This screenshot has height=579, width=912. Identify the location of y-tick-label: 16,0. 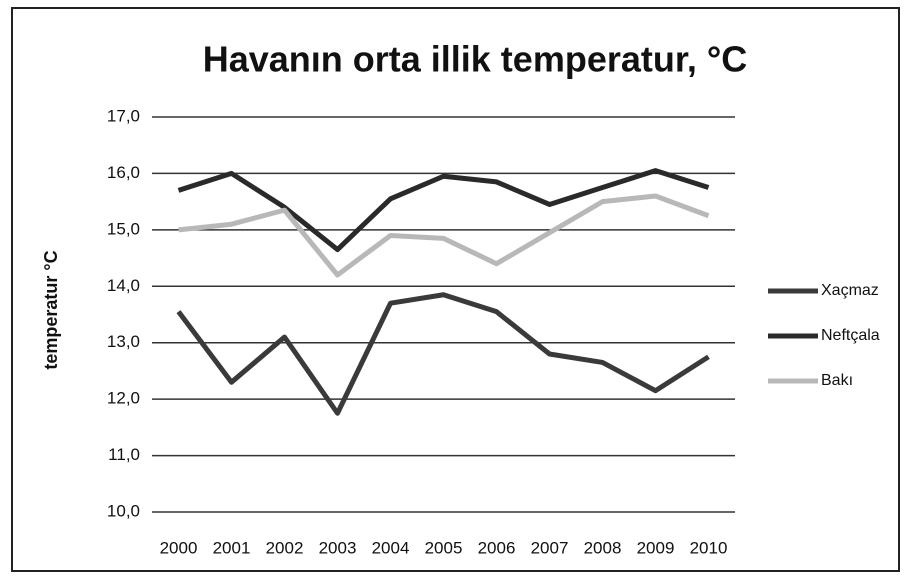
(123, 172).